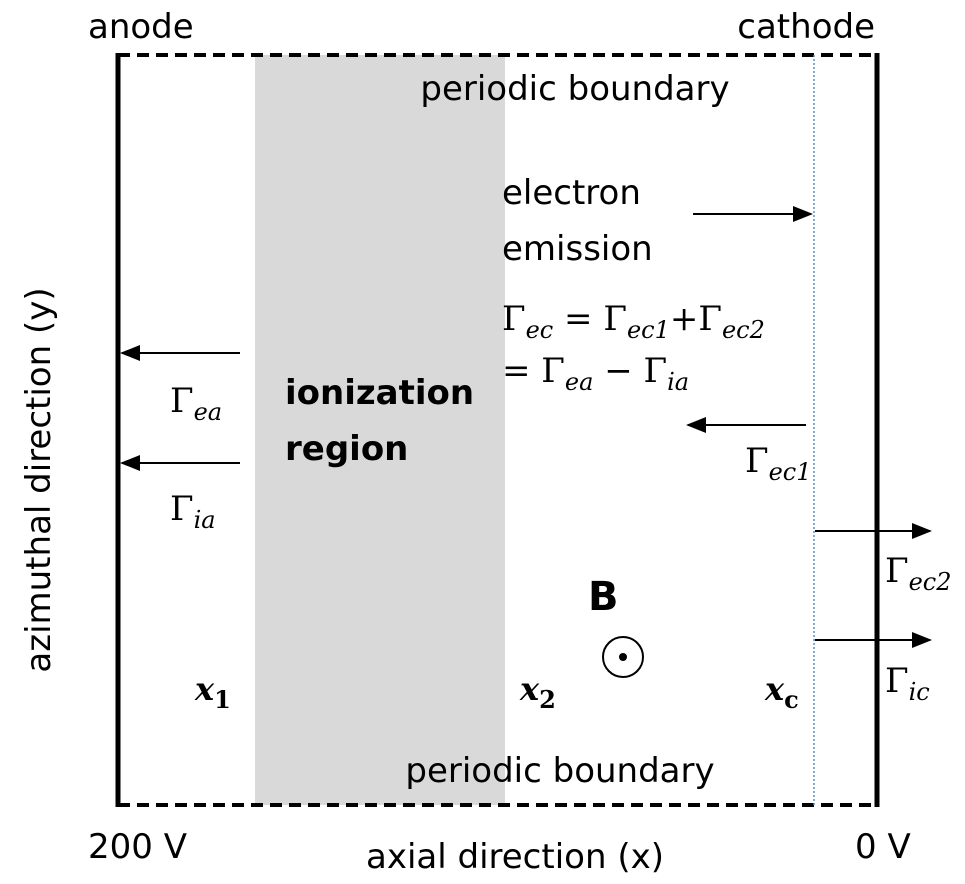 The height and width of the screenshot is (884, 965). I want to click on emission-label: emission, so click(577, 249).